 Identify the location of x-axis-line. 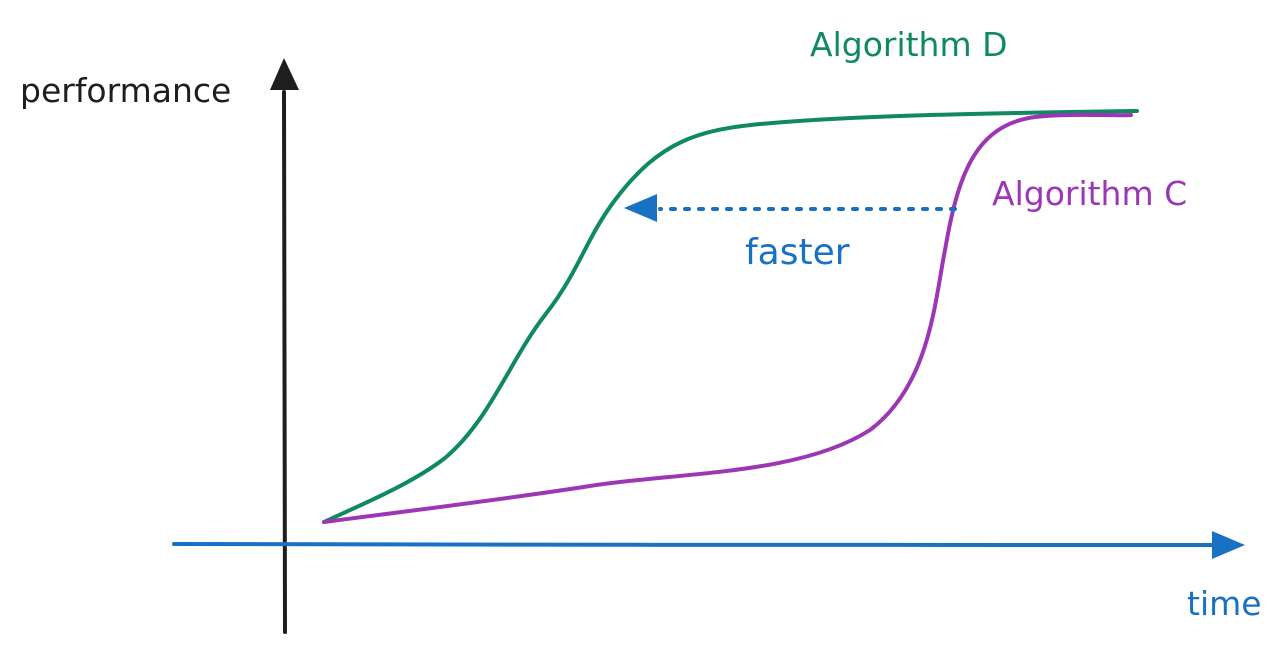
(694, 544).